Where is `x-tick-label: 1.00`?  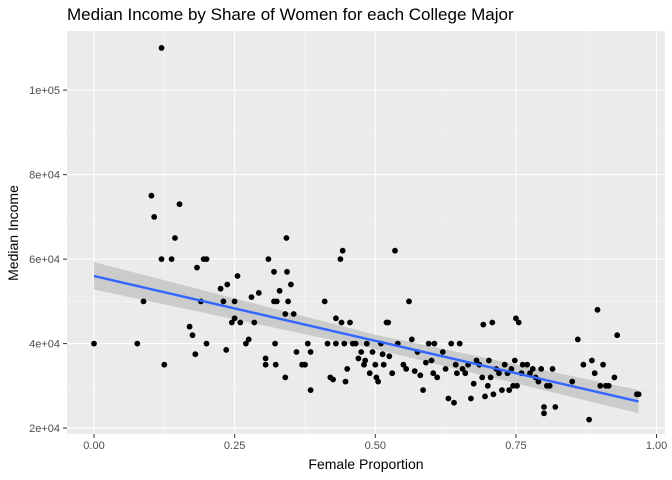 x-tick-label: 1.00 is located at coordinates (656, 446).